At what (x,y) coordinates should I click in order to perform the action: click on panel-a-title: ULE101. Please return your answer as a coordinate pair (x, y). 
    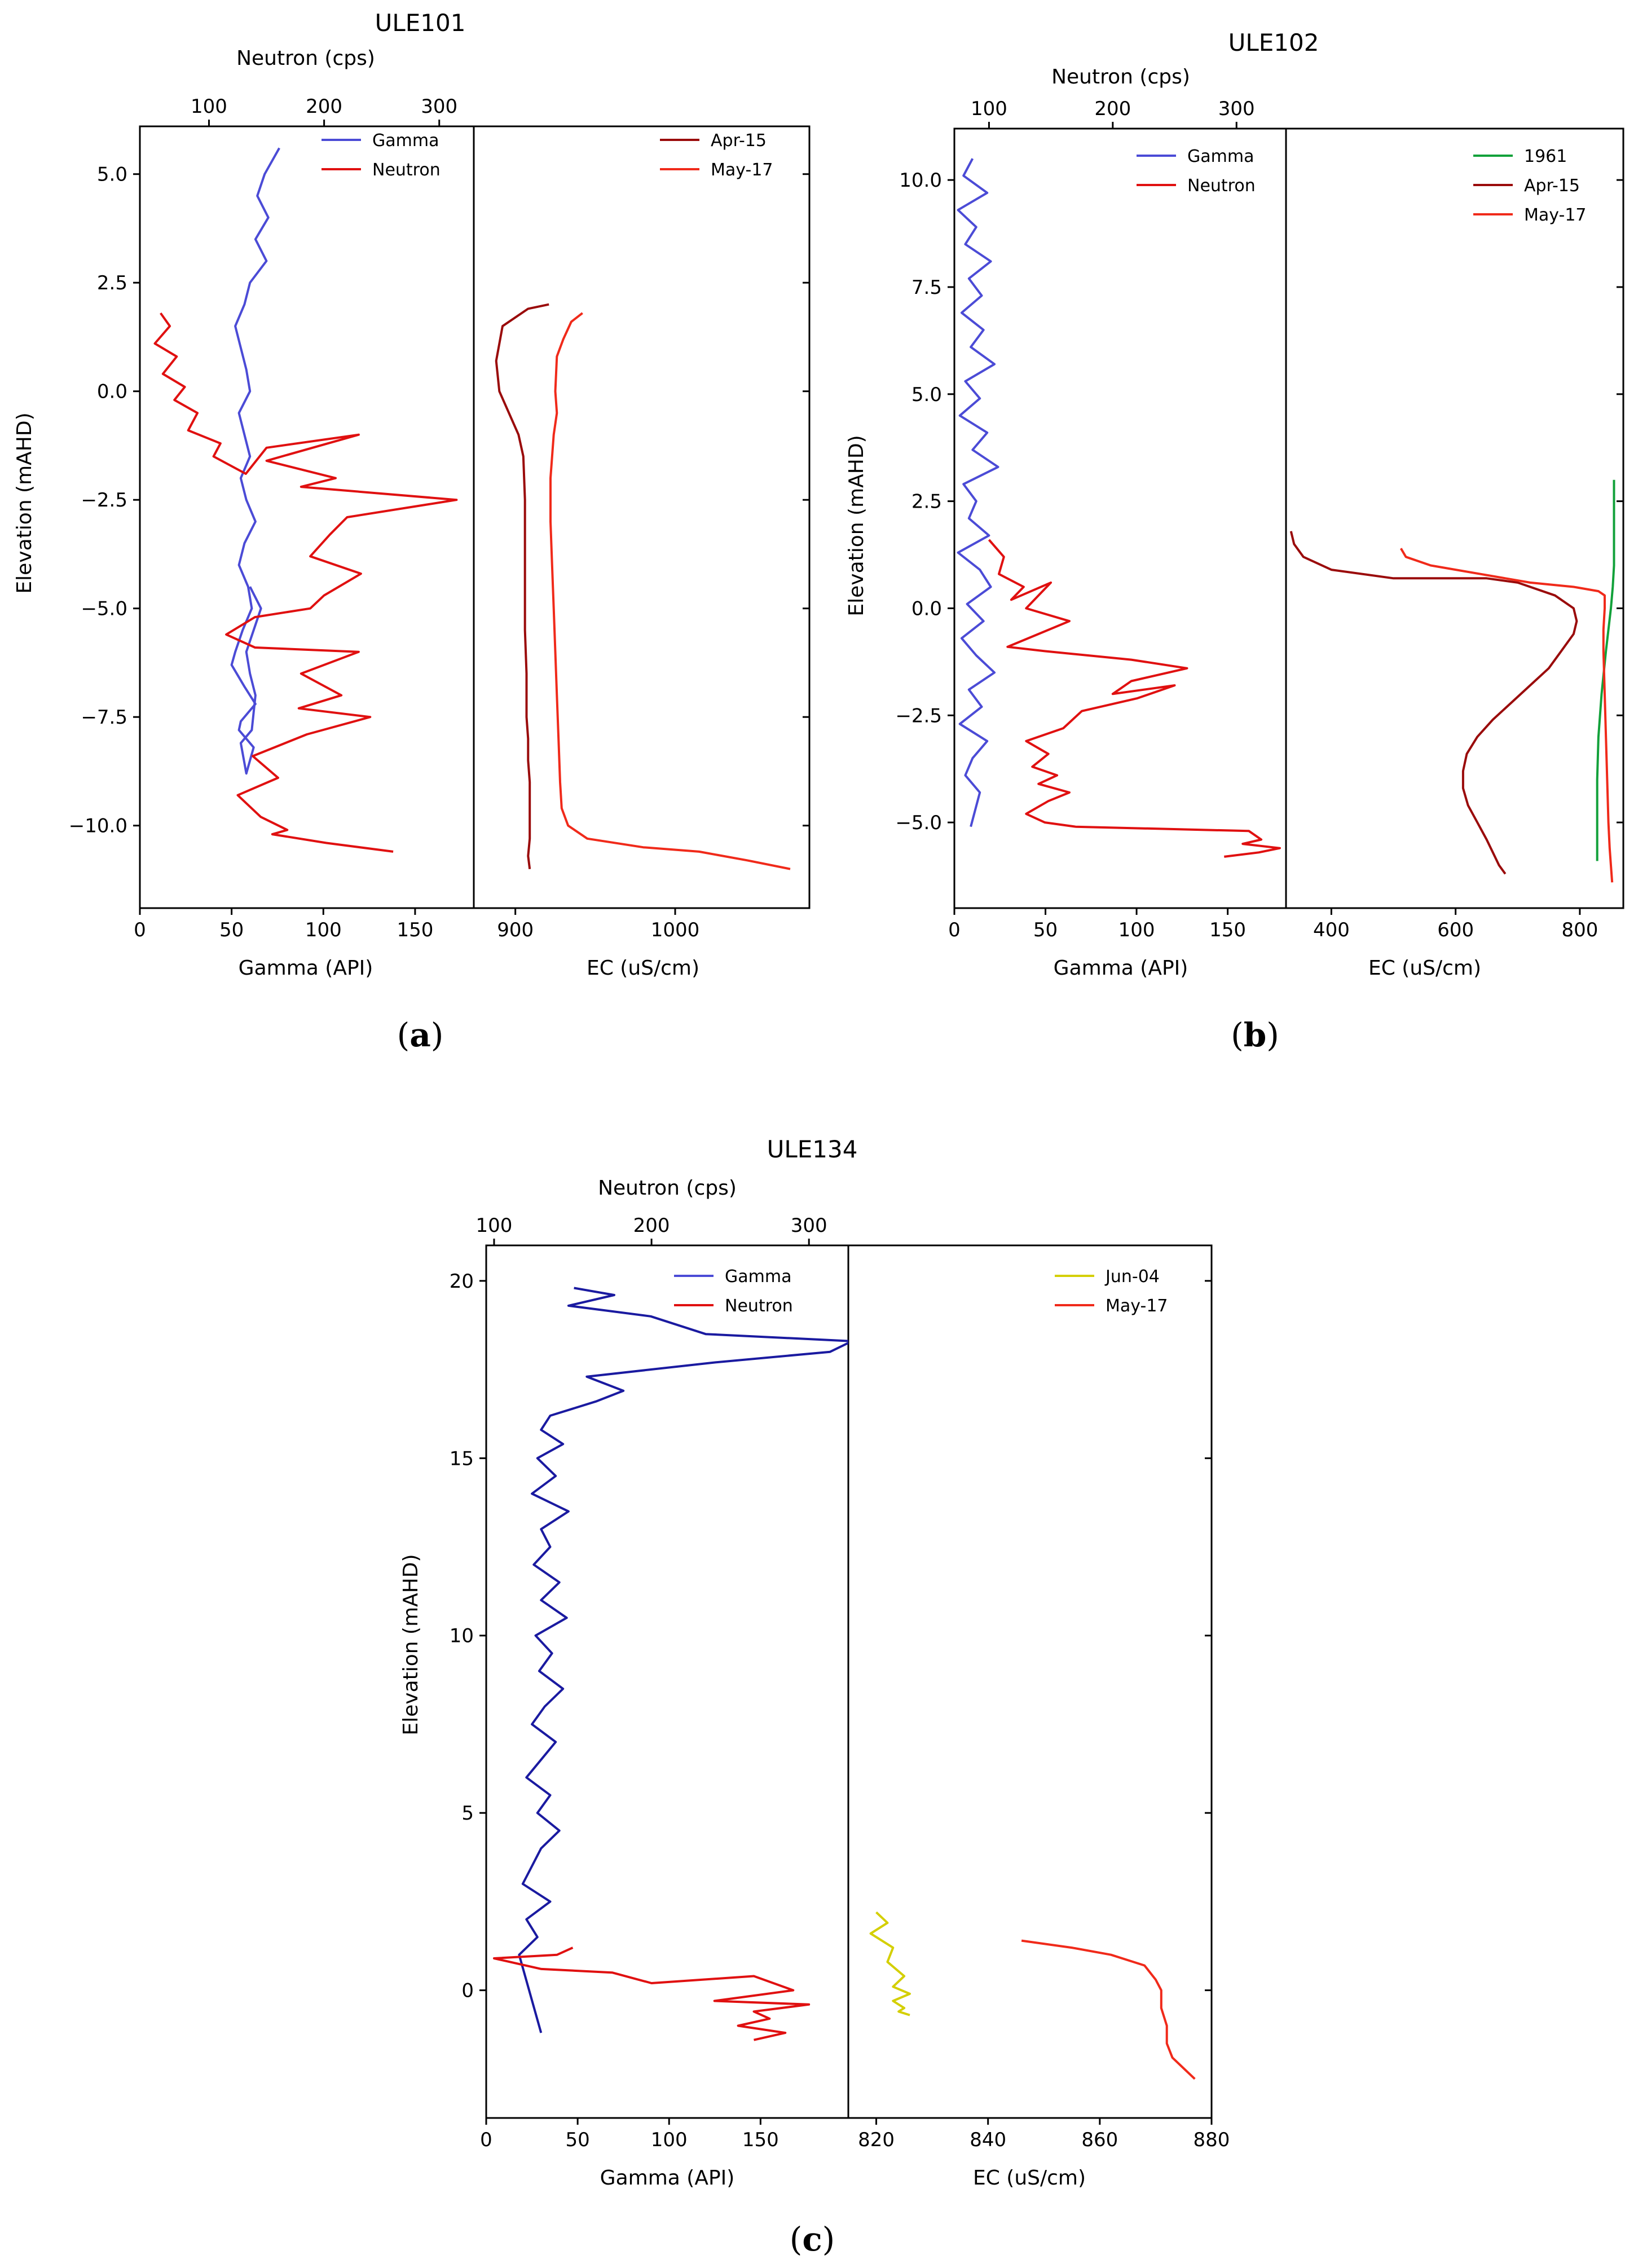
    Looking at the image, I should click on (420, 23).